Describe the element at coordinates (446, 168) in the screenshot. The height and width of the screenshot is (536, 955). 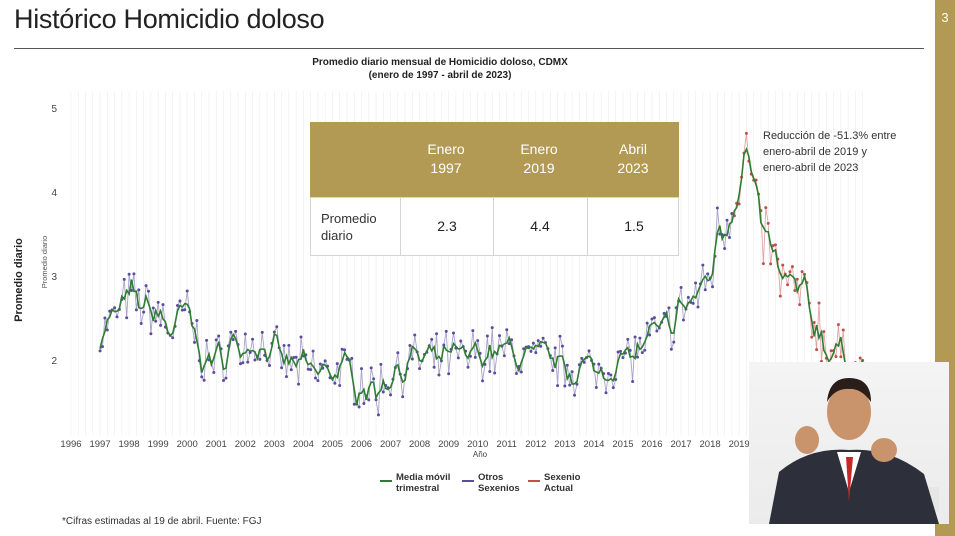
I see `header-col-1-year: 1997` at that location.